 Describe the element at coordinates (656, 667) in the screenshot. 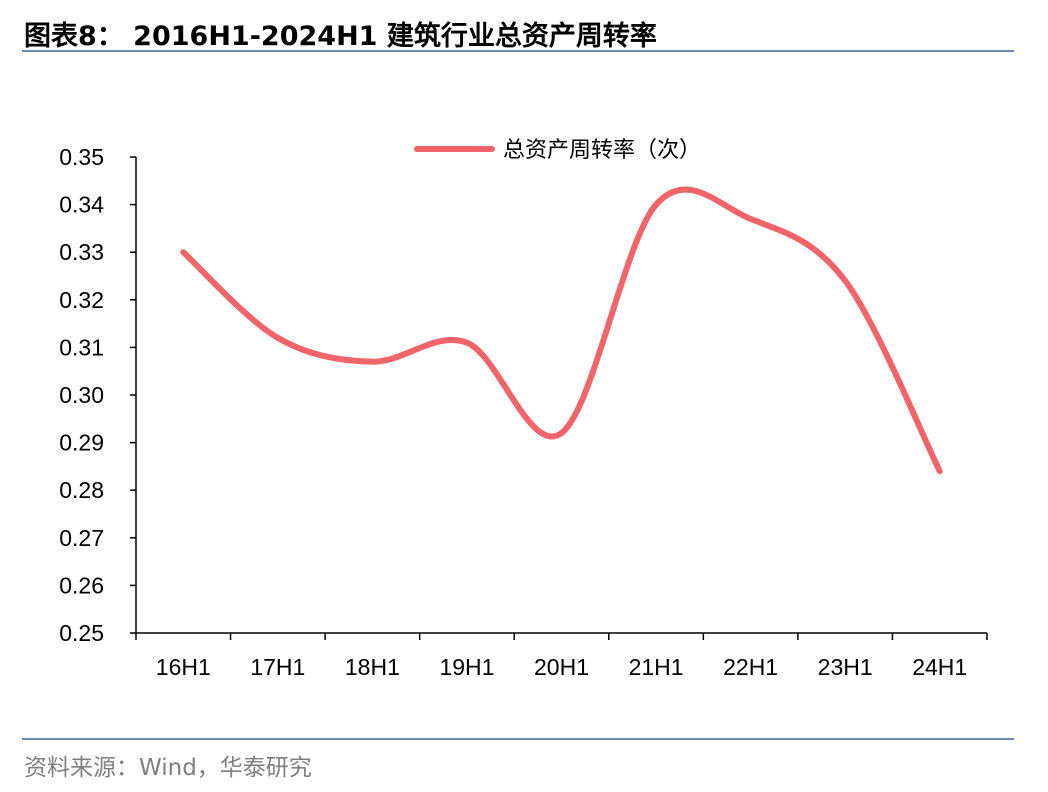

I see `x-tick-label: 21H1` at that location.